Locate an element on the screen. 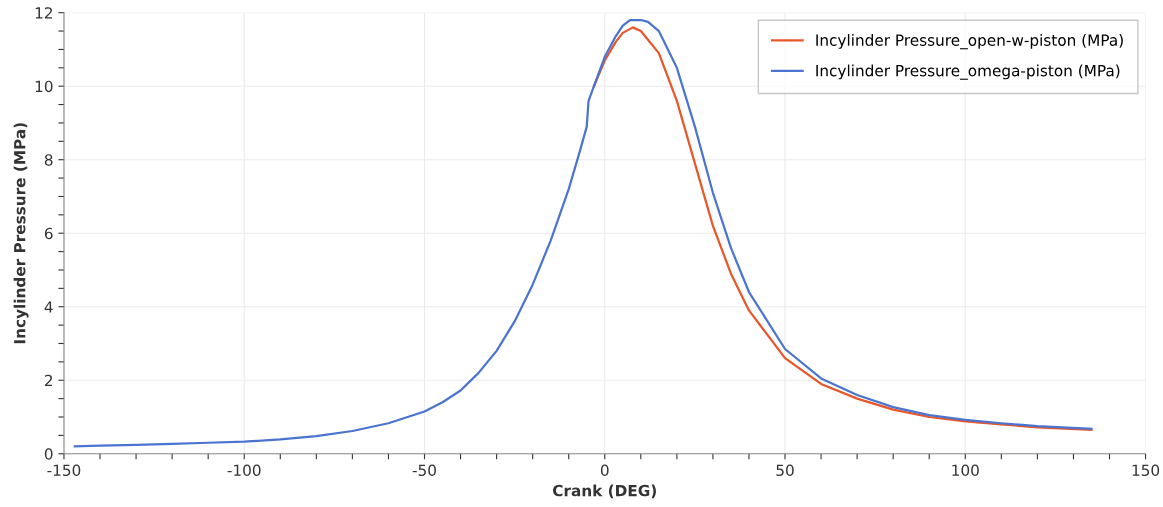 This screenshot has height=507, width=1163. y-tick-label: 6 is located at coordinates (48, 233).